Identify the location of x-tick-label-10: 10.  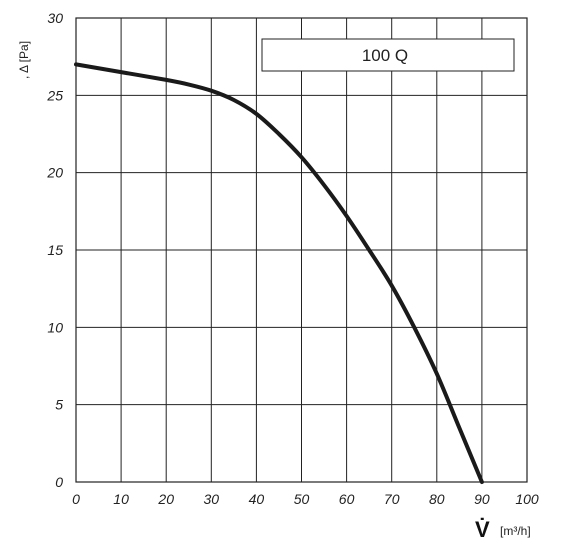
(121, 499).